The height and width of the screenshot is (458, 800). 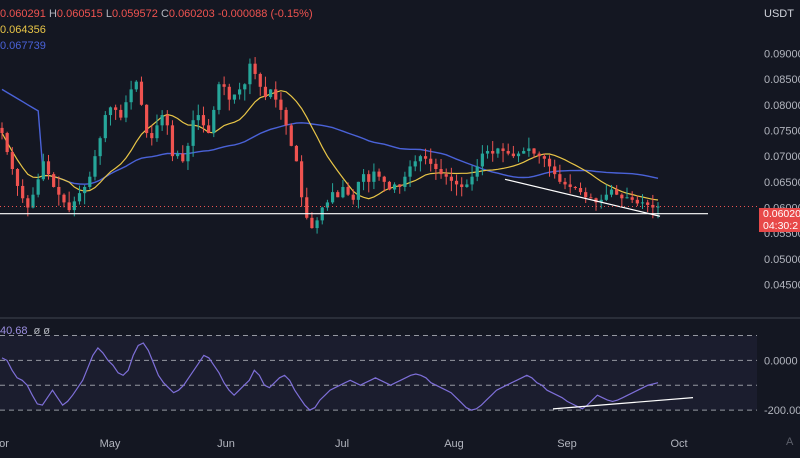 I want to click on price-tick-label: 0.06500, so click(x=782, y=183).